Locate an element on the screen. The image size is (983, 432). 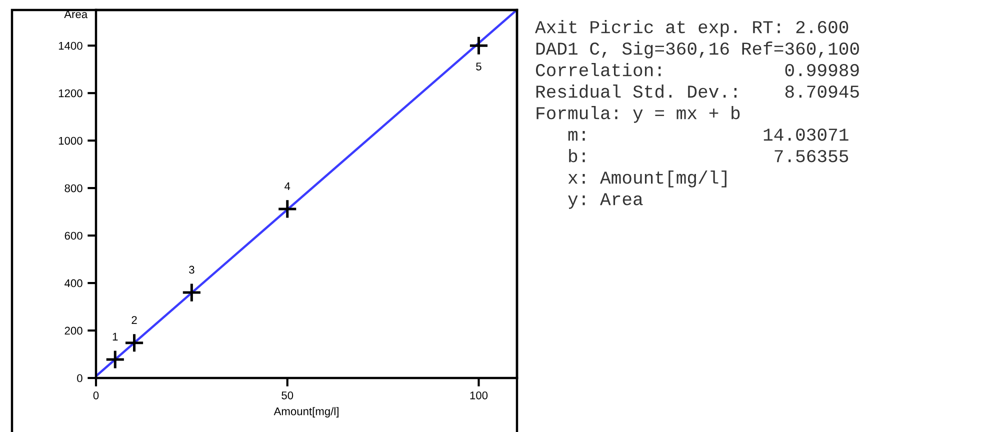
text: x: Amount[mg/l] is located at coordinates (647, 179).